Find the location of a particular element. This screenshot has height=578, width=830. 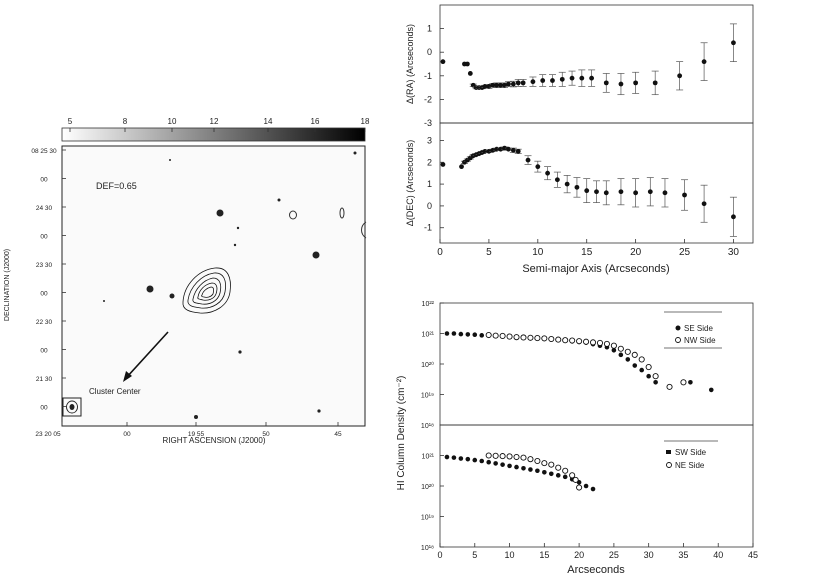

y-tick-label: -1 is located at coordinates (428, 76).